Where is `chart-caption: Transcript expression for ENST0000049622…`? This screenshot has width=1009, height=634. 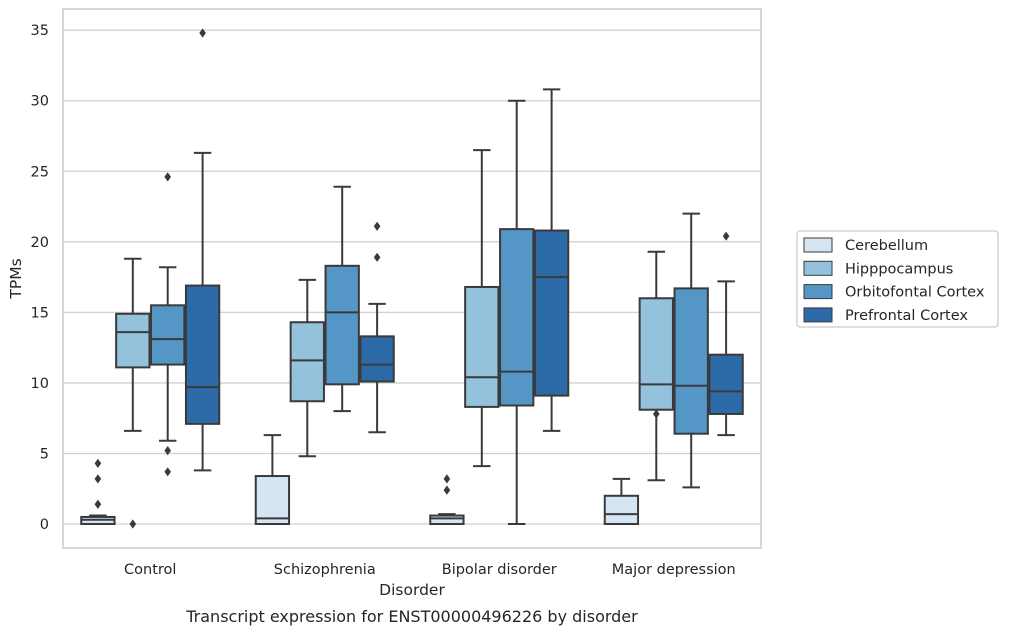
chart-caption: Transcript expression for ENST0000049622… is located at coordinates (411, 616).